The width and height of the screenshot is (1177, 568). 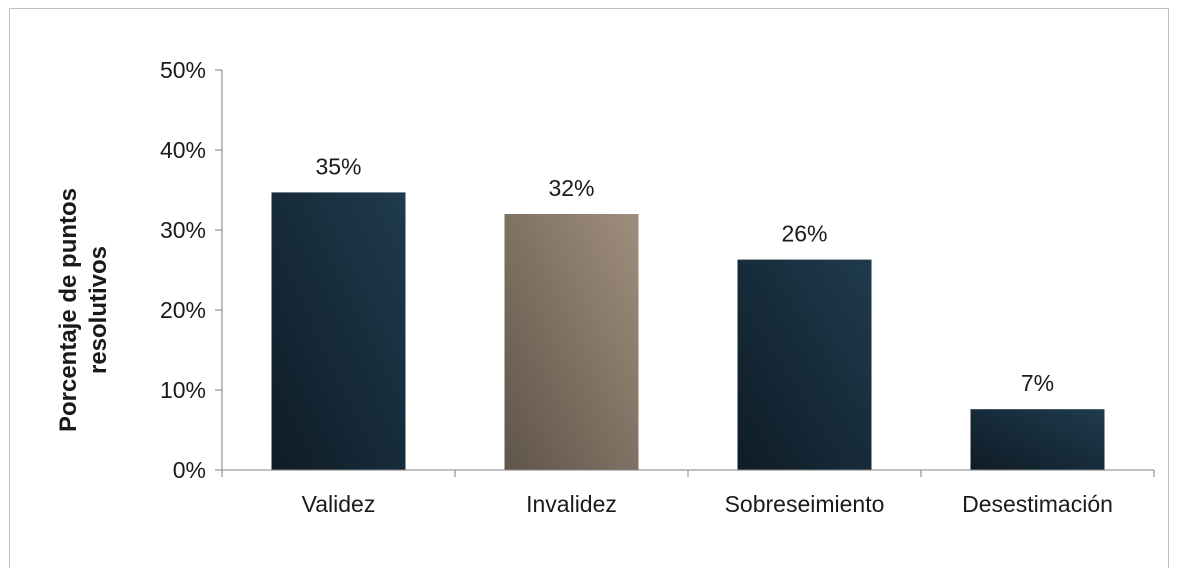 I want to click on y-axis-label-line-2: resolutivos, so click(x=98, y=310).